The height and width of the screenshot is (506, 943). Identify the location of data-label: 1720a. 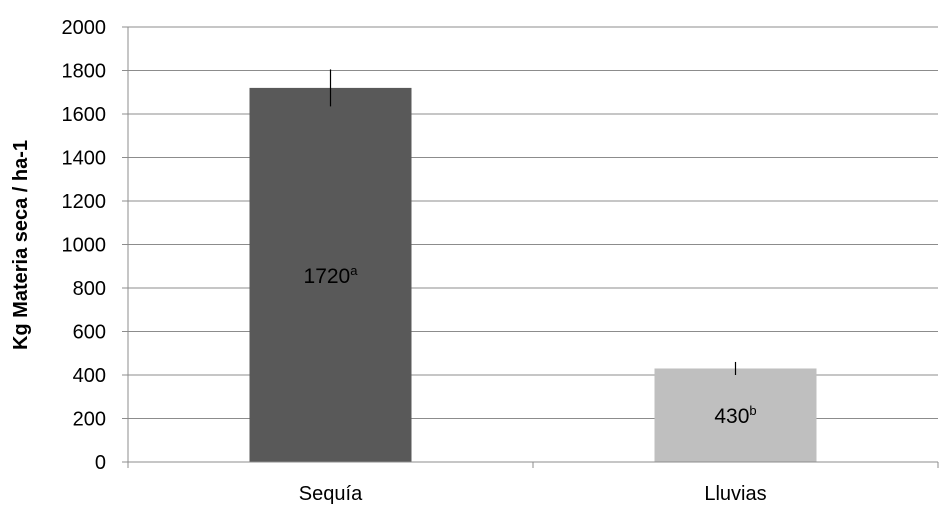
(331, 275).